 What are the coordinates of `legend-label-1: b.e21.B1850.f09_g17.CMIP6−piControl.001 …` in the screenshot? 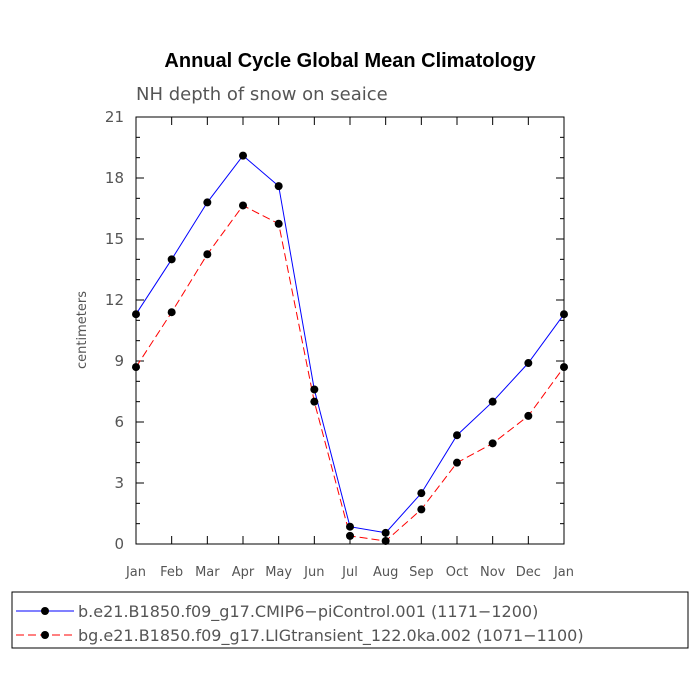 It's located at (308, 612).